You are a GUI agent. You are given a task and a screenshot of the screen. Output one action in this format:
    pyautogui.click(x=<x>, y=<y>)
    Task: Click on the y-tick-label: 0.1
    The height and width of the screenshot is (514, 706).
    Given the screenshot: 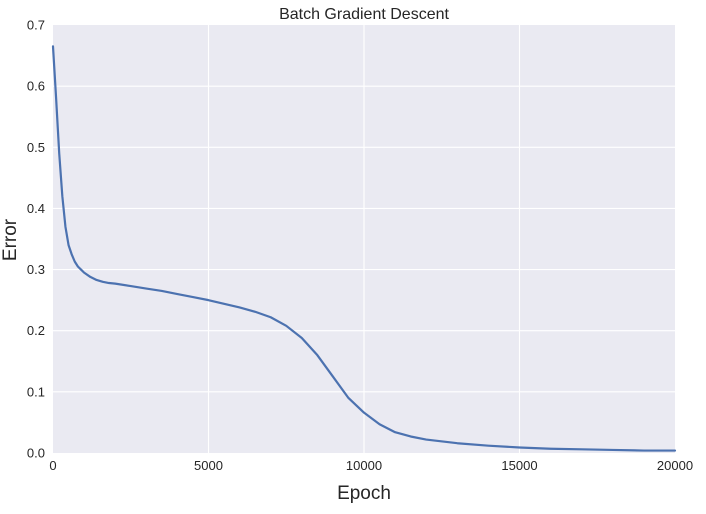 What is the action you would take?
    pyautogui.click(x=36, y=391)
    